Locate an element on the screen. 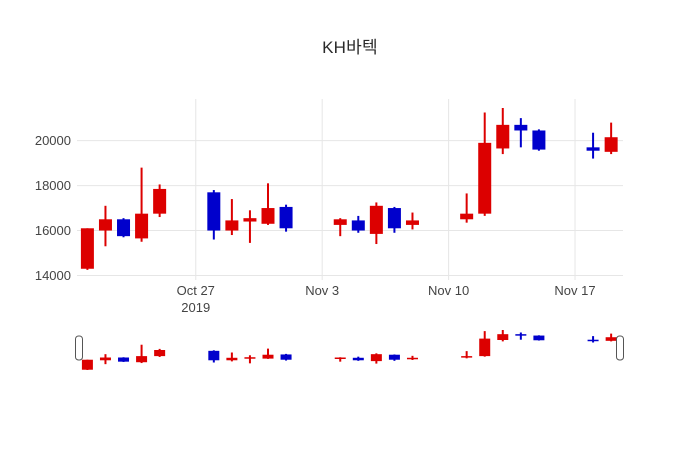  x-axis-labels: Oct 27 2019 Nov 3 Nov 10 Nov 17 is located at coordinates (386, 299).